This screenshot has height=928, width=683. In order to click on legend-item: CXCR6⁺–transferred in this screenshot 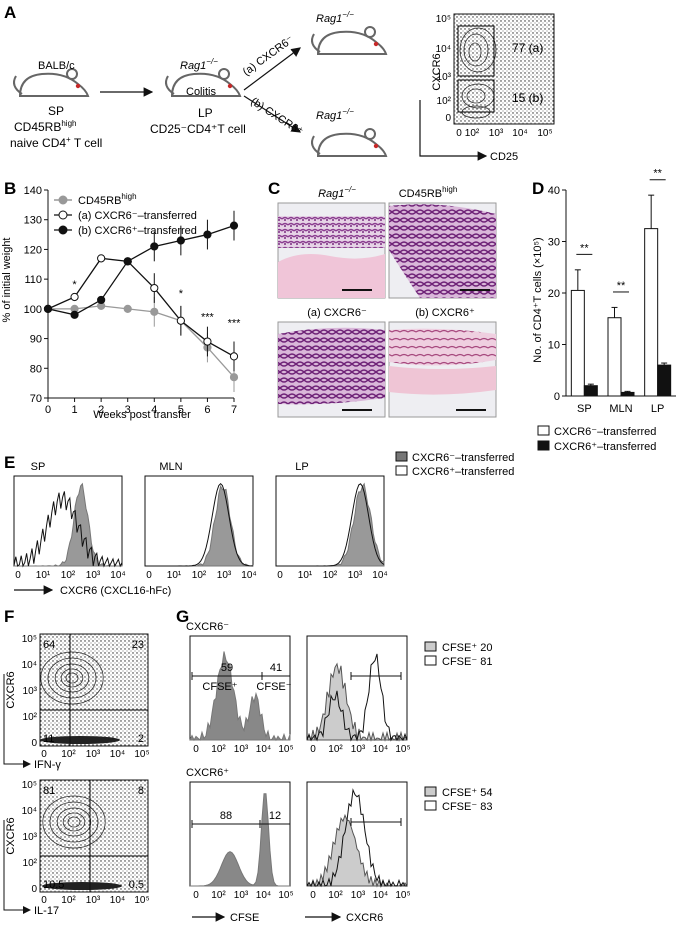, I will do `click(463, 472)`.